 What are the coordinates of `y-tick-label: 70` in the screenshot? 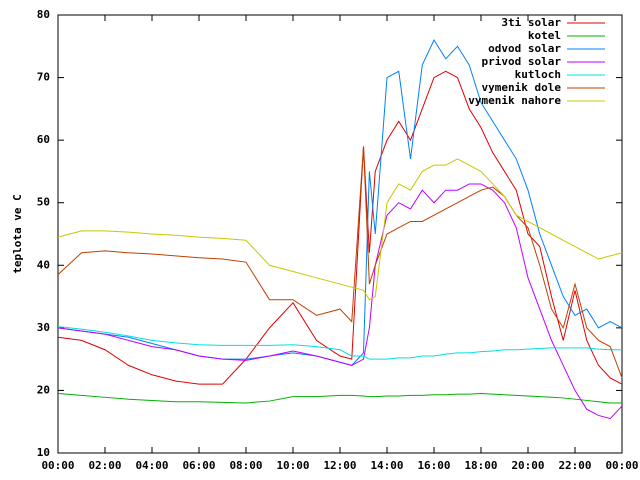 It's located at (43, 77).